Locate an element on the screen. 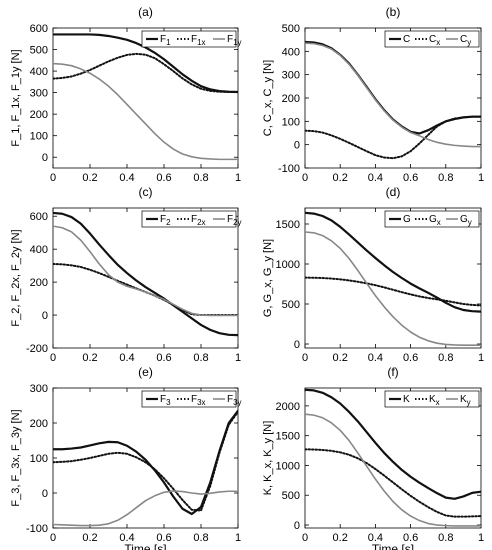 The width and height of the screenshot is (492, 550). legend-entry-label: C is located at coordinates (406, 39).